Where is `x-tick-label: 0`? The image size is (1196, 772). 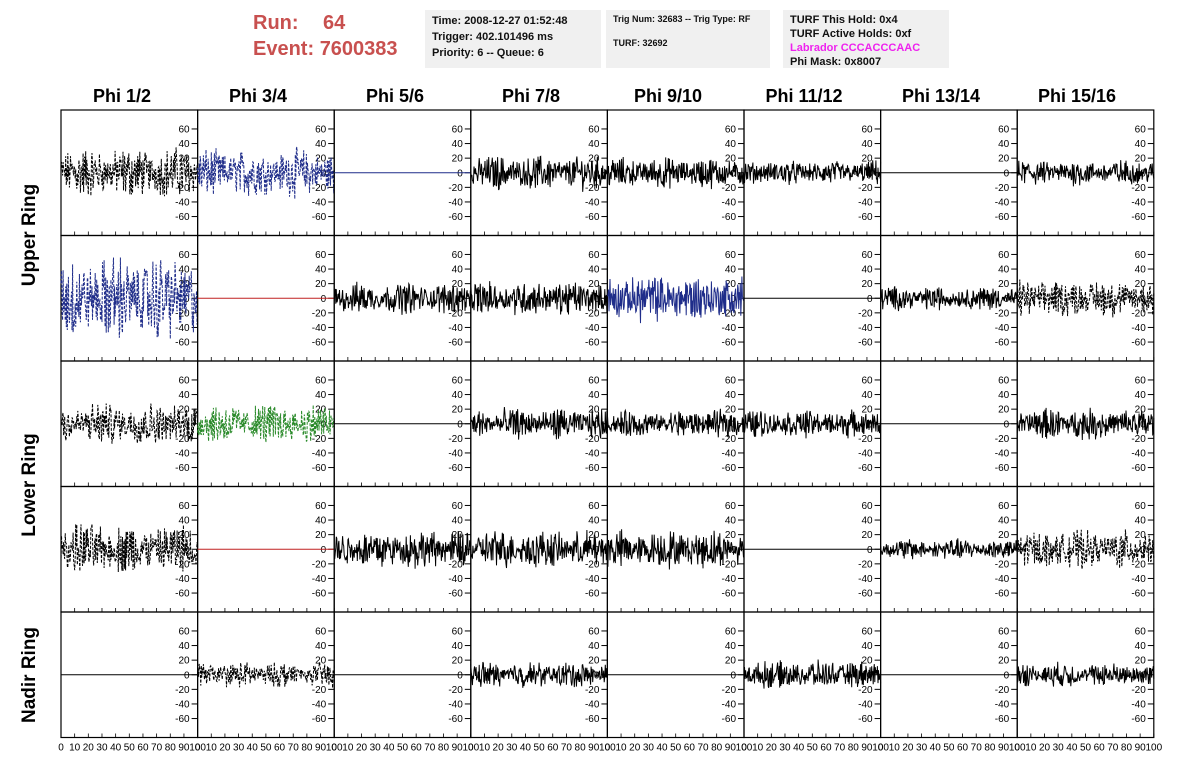
x-tick-label: 0 is located at coordinates (608, 748).